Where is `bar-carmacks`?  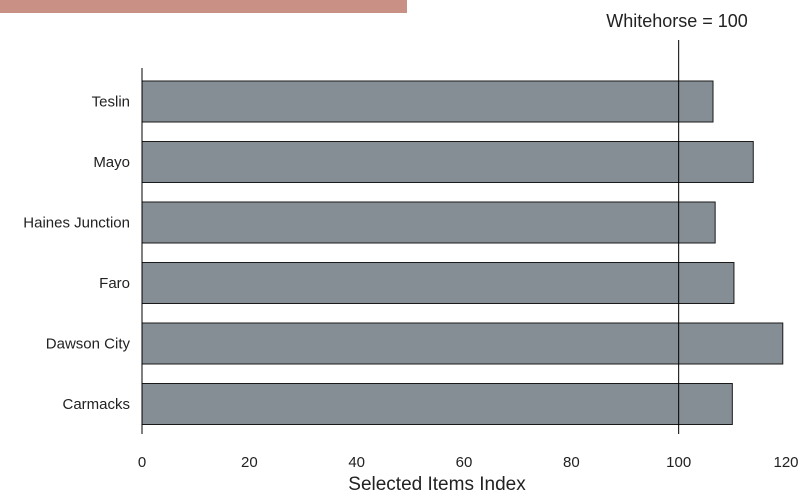
bar-carmacks is located at coordinates (437, 404).